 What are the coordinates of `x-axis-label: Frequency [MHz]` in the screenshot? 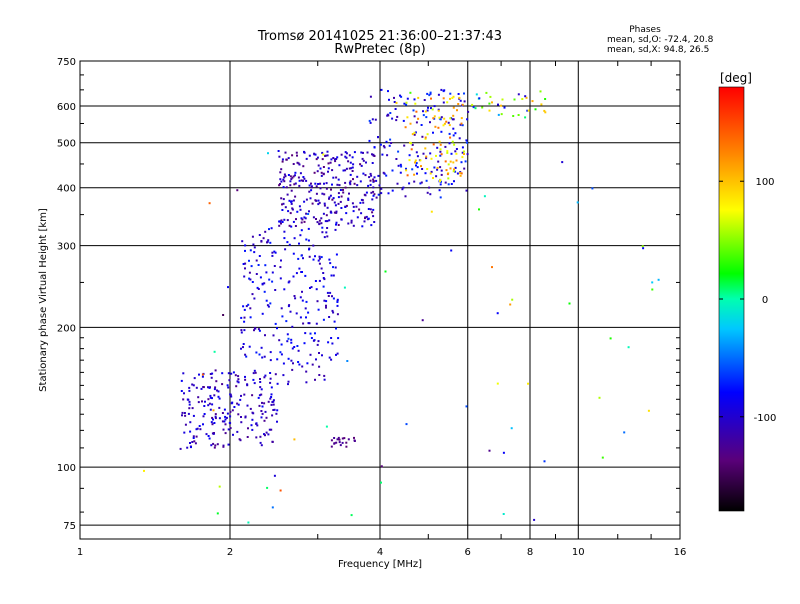 It's located at (380, 564).